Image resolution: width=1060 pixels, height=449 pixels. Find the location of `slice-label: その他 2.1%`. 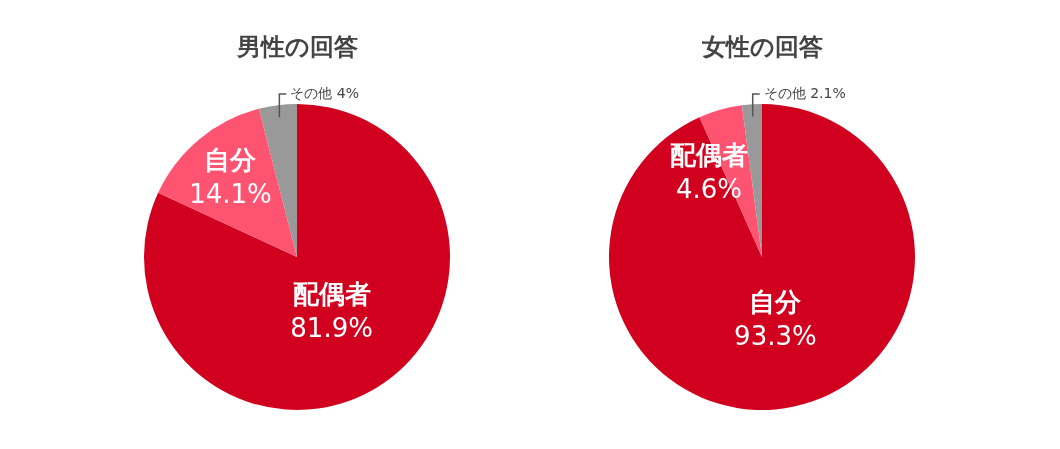

slice-label: その他 2.1% is located at coordinates (804, 93).